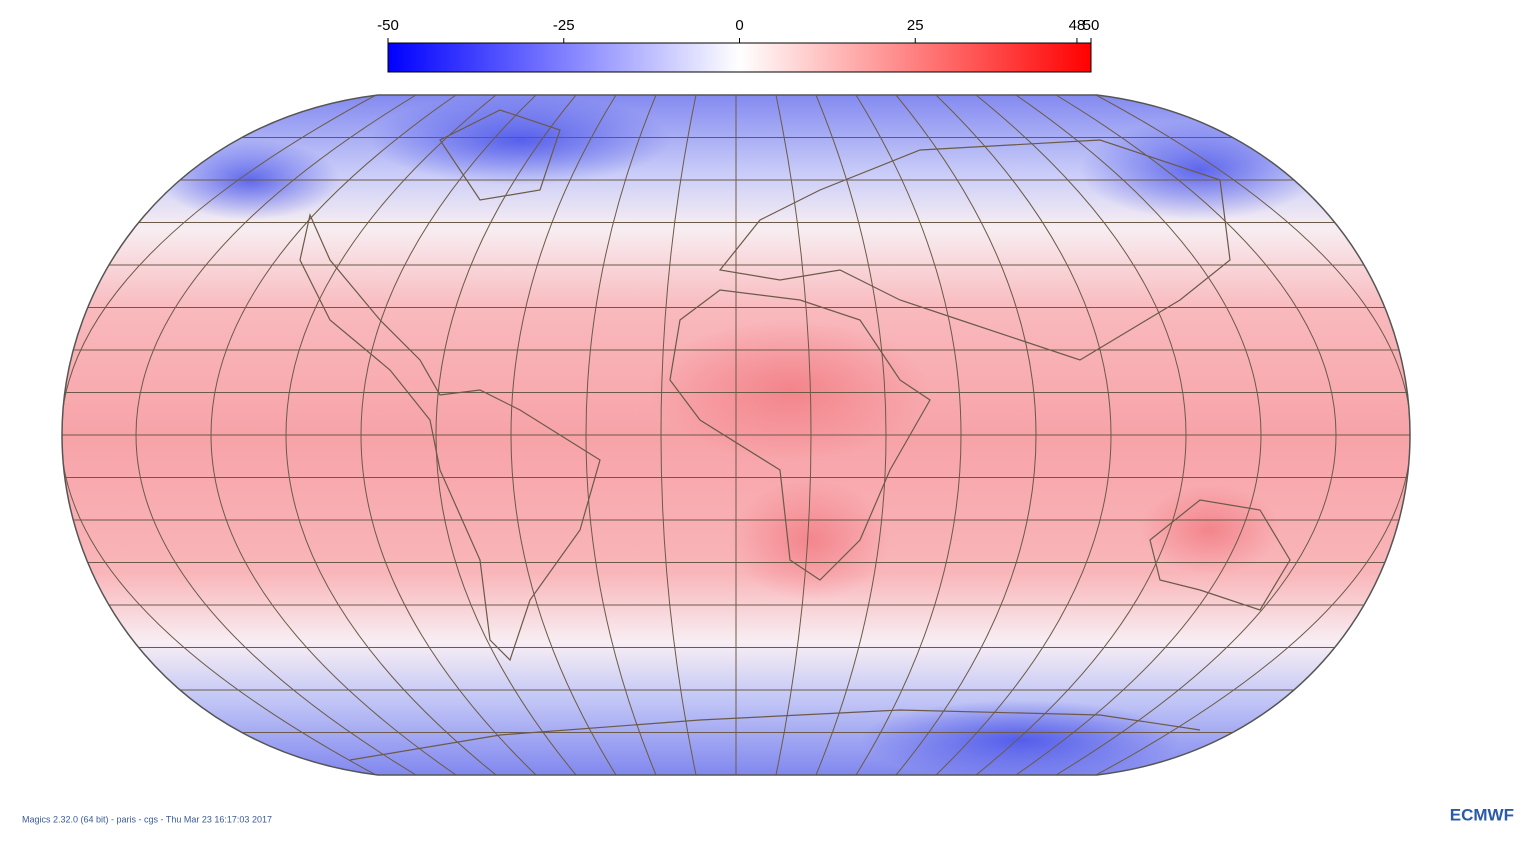 The image size is (1526, 841). What do you see at coordinates (1091, 25) in the screenshot?
I see `colorbar-tick-label: 50` at bounding box center [1091, 25].